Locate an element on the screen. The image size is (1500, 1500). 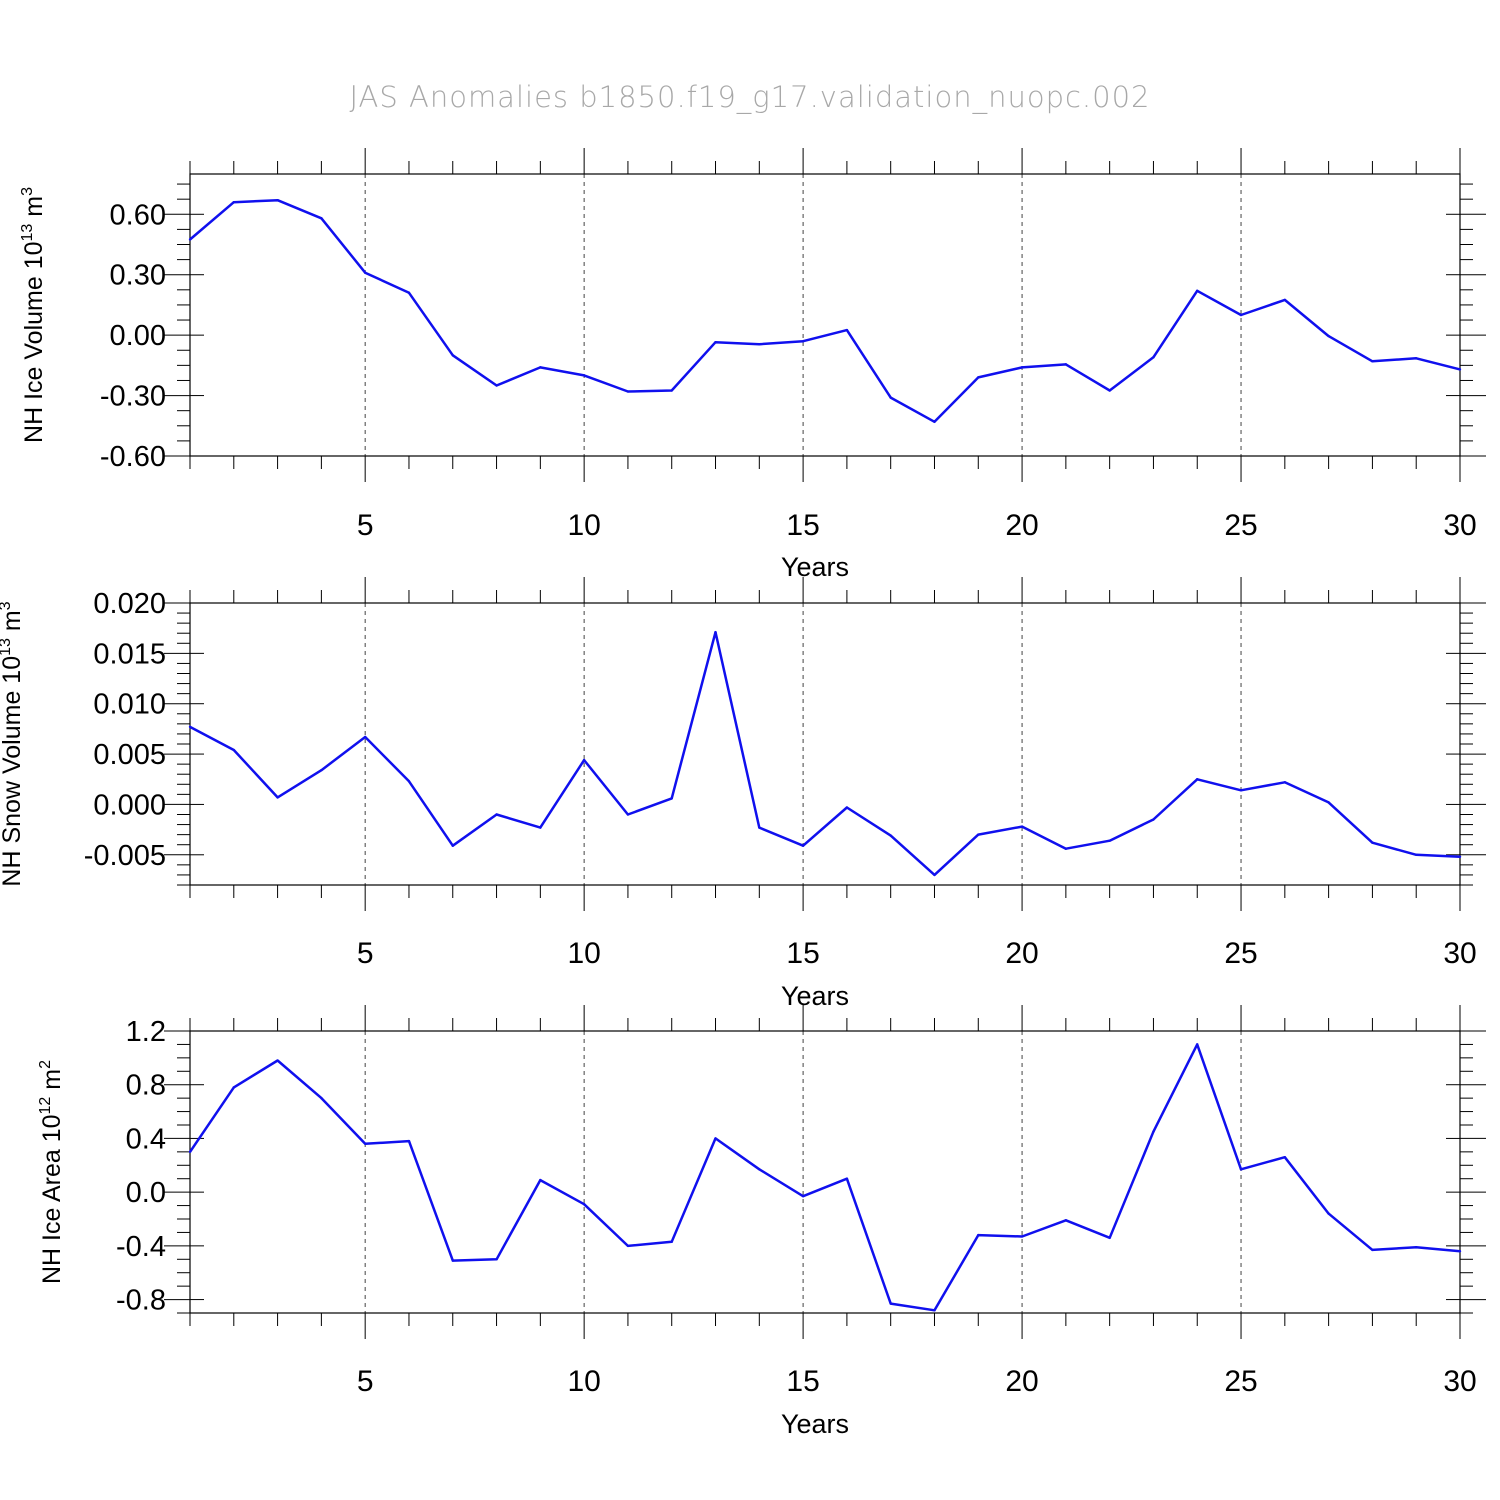
x-tick-label: 5 is located at coordinates (365, 1381).